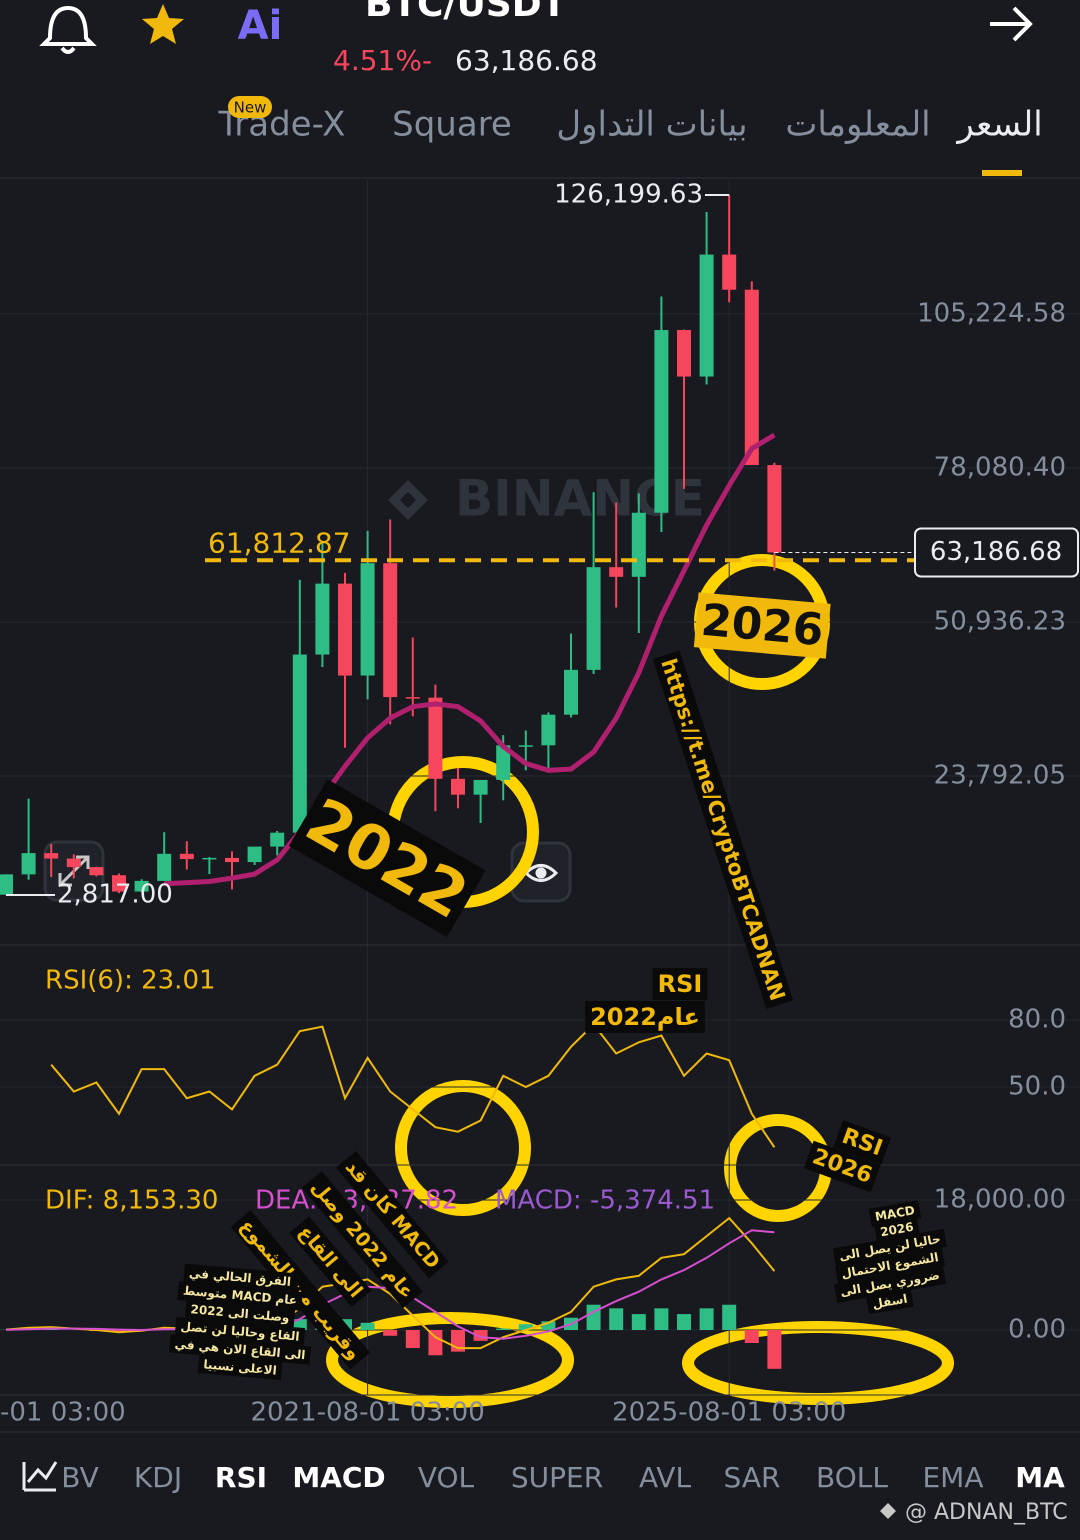 Image resolution: width=1080 pixels, height=1540 pixels. I want to click on y-tick-label: 80.0, so click(1037, 1019).